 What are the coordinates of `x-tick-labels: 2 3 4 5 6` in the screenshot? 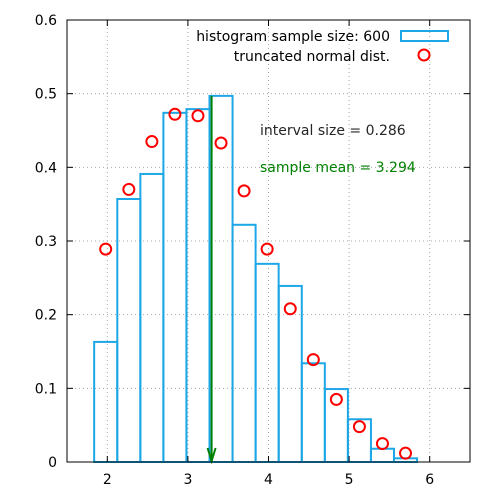 It's located at (268, 480).